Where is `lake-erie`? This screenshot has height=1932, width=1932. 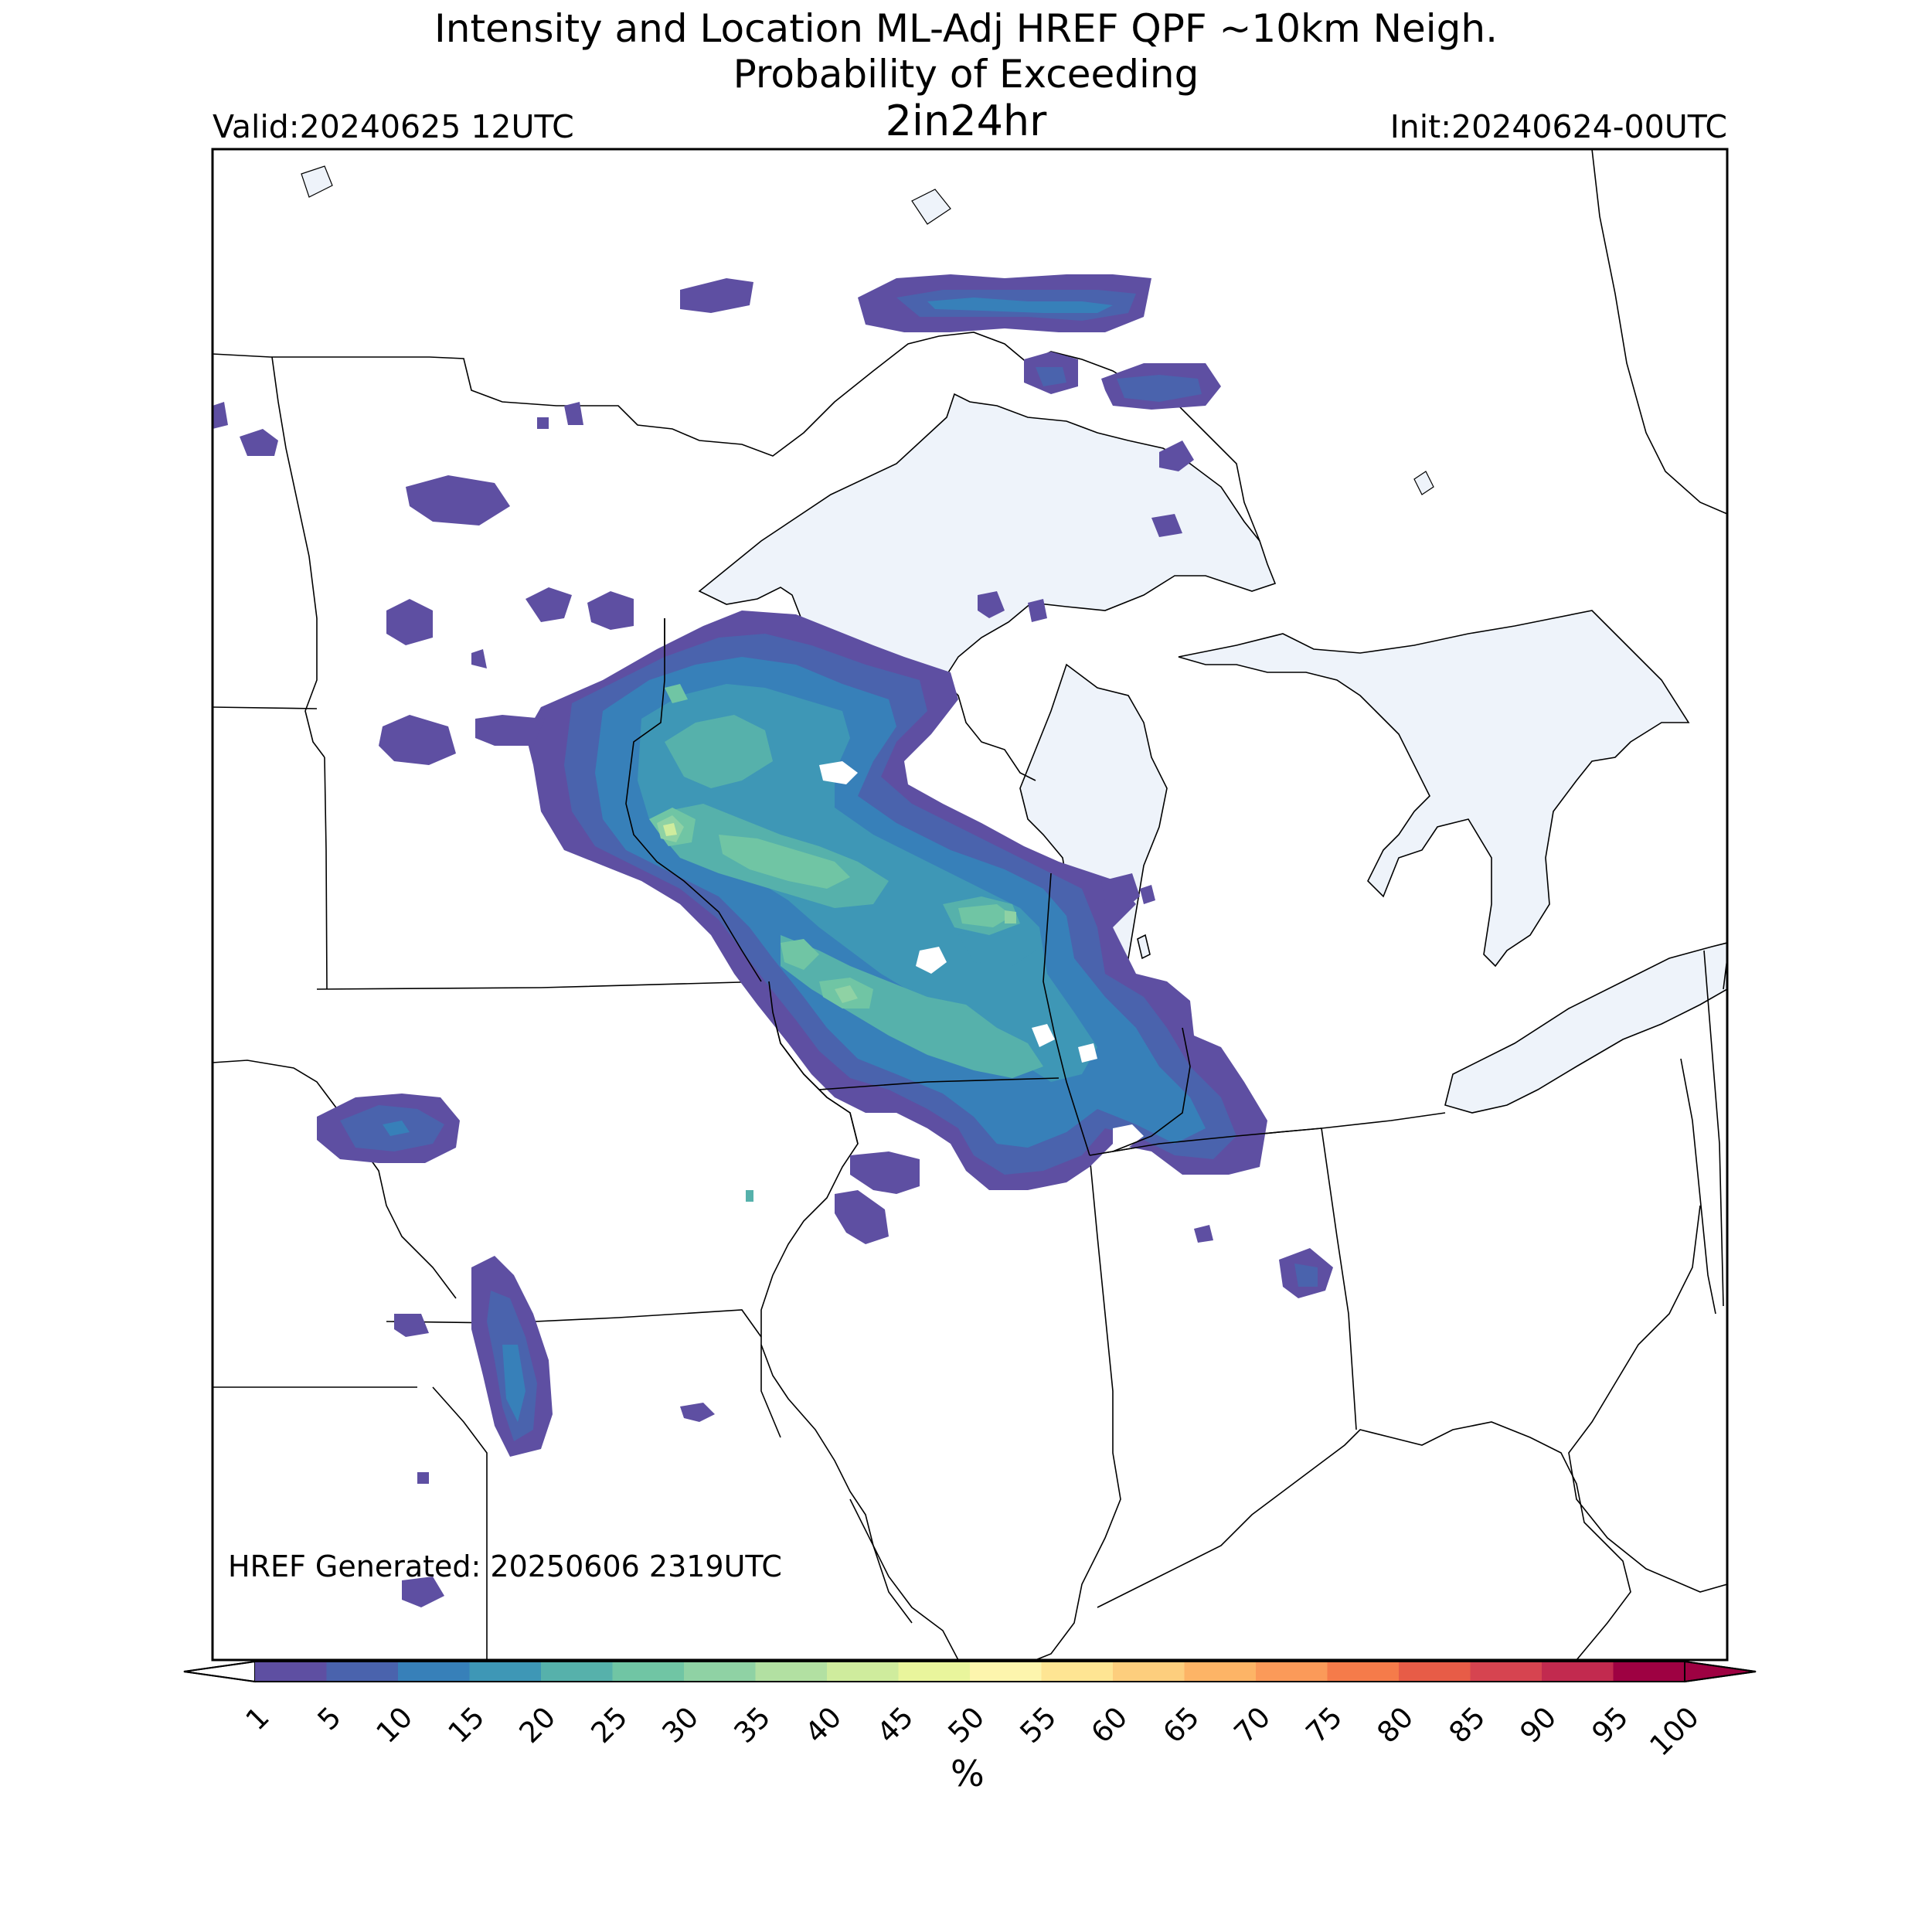
lake-erie is located at coordinates (1586, 1028).